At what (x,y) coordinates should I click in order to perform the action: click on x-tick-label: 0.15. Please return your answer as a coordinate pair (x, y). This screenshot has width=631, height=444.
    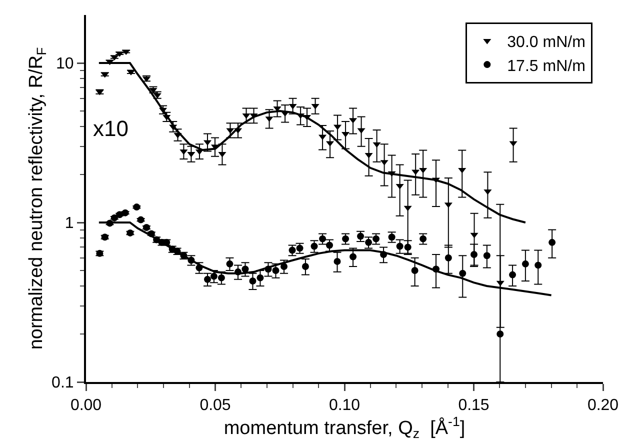
    Looking at the image, I should click on (474, 405).